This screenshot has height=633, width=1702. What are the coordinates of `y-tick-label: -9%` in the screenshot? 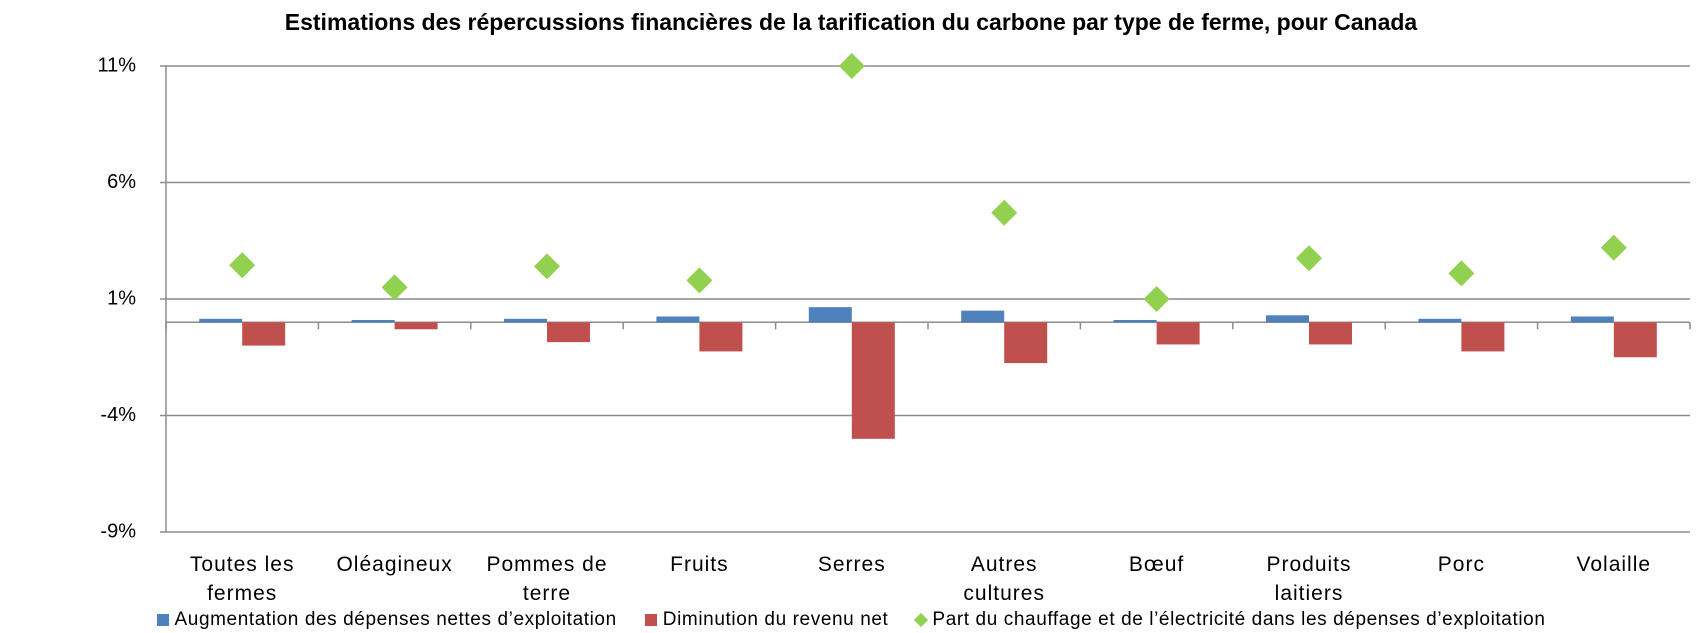 It's located at (118, 531).